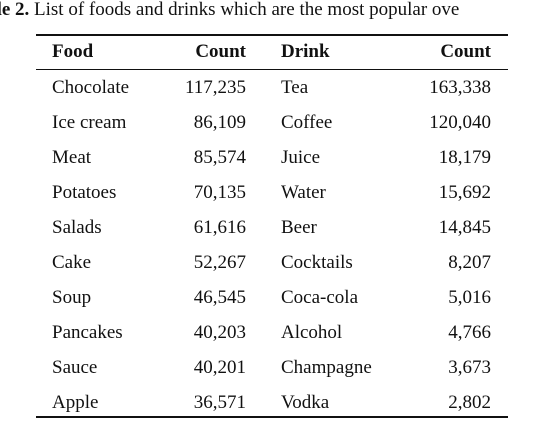 The height and width of the screenshot is (426, 544). I want to click on drink-name-cell: Coca-cola, so click(320, 297).